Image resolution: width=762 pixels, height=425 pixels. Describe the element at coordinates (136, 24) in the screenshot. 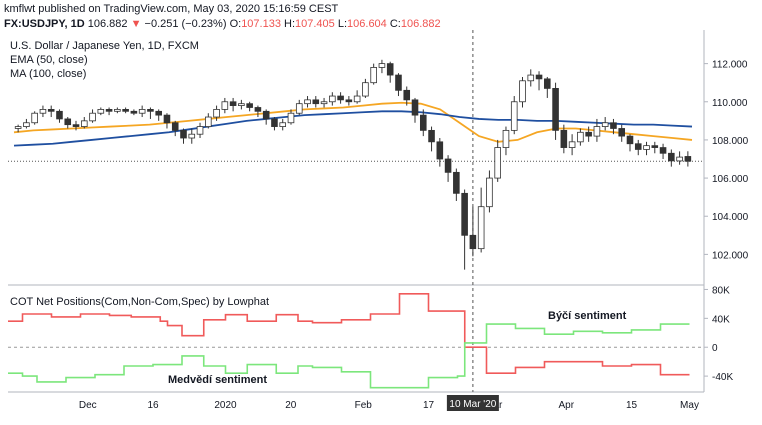

I see `change-arrow-icon: ▼` at that location.